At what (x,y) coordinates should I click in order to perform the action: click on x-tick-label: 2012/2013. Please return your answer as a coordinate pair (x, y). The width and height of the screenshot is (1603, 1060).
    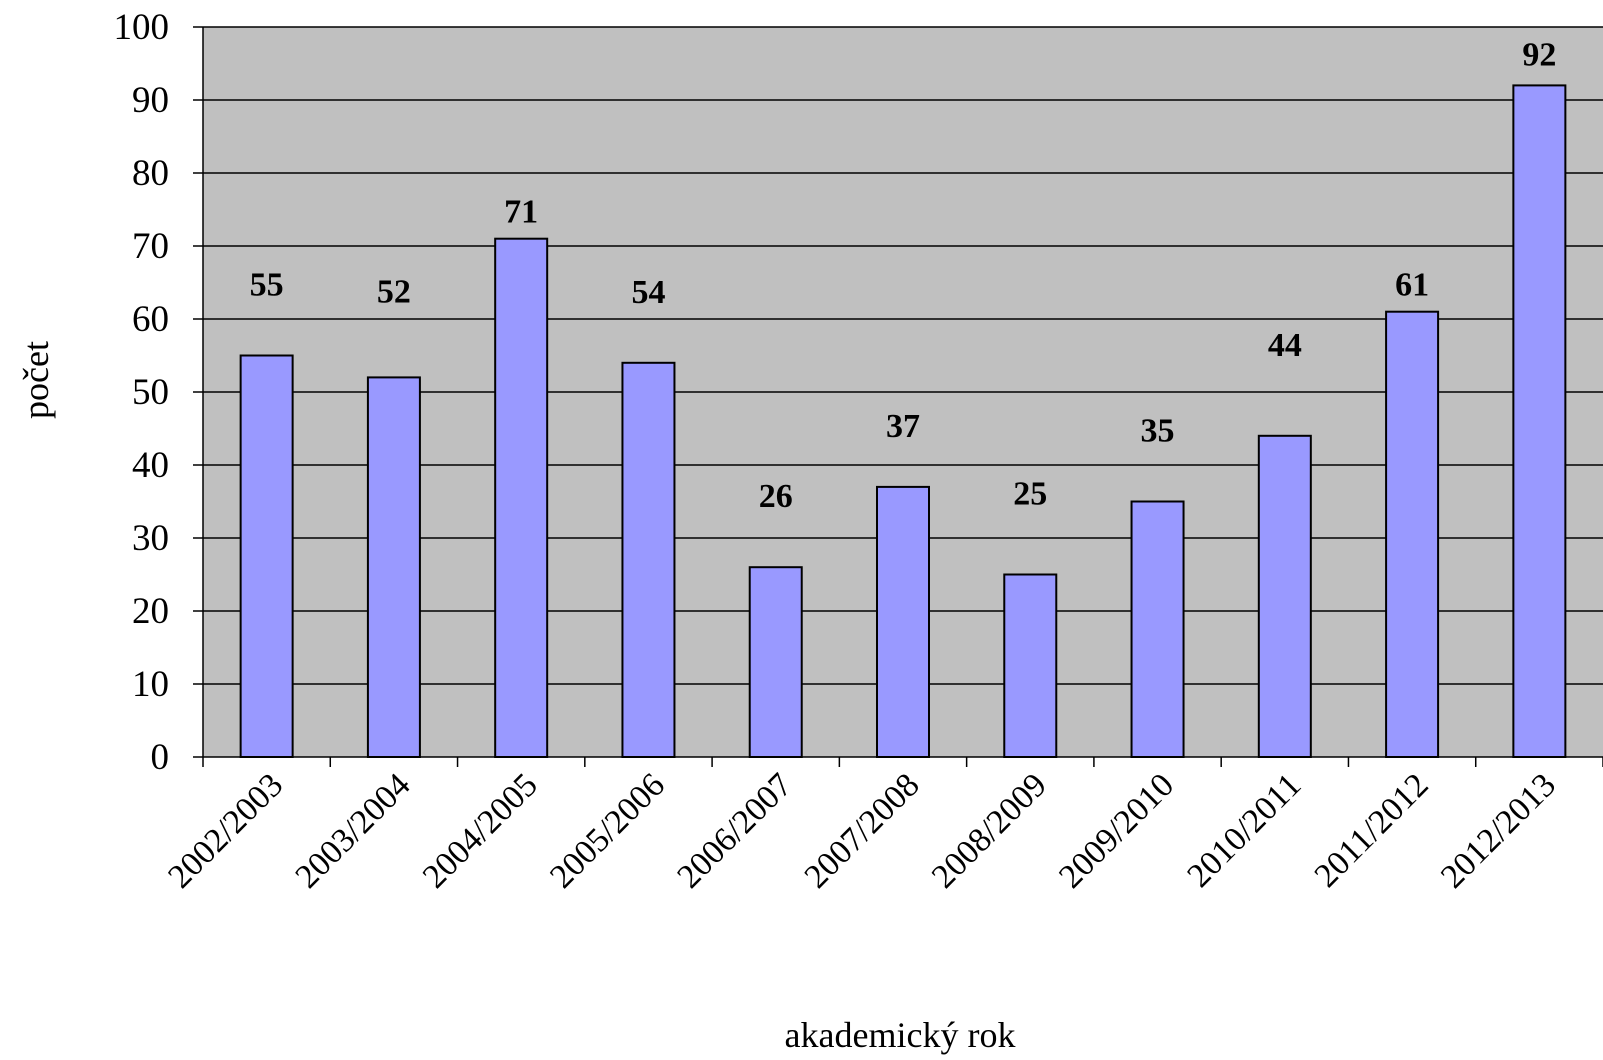
    Looking at the image, I should click on (1498, 830).